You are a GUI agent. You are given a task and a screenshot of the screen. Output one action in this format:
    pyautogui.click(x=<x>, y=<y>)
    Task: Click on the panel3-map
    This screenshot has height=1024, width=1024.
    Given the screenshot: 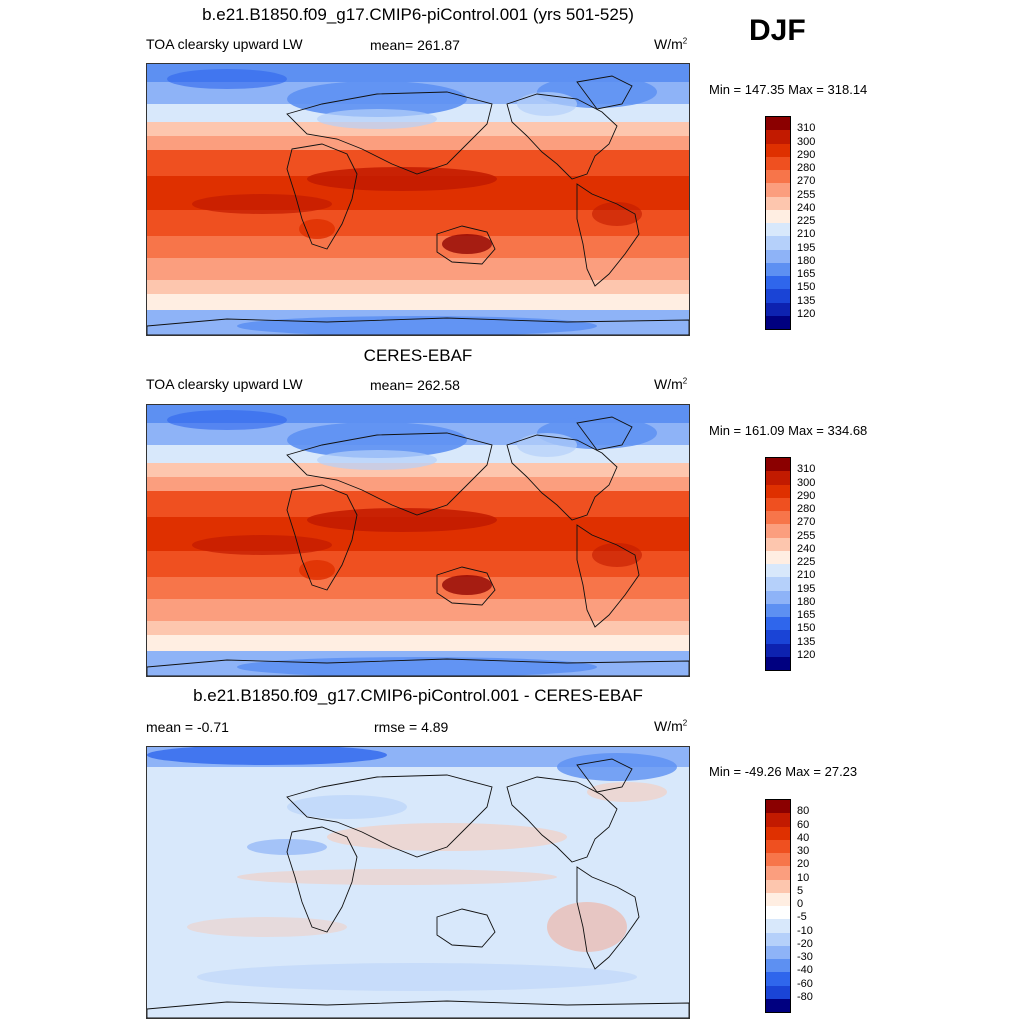 What is the action you would take?
    pyautogui.click(x=418, y=882)
    